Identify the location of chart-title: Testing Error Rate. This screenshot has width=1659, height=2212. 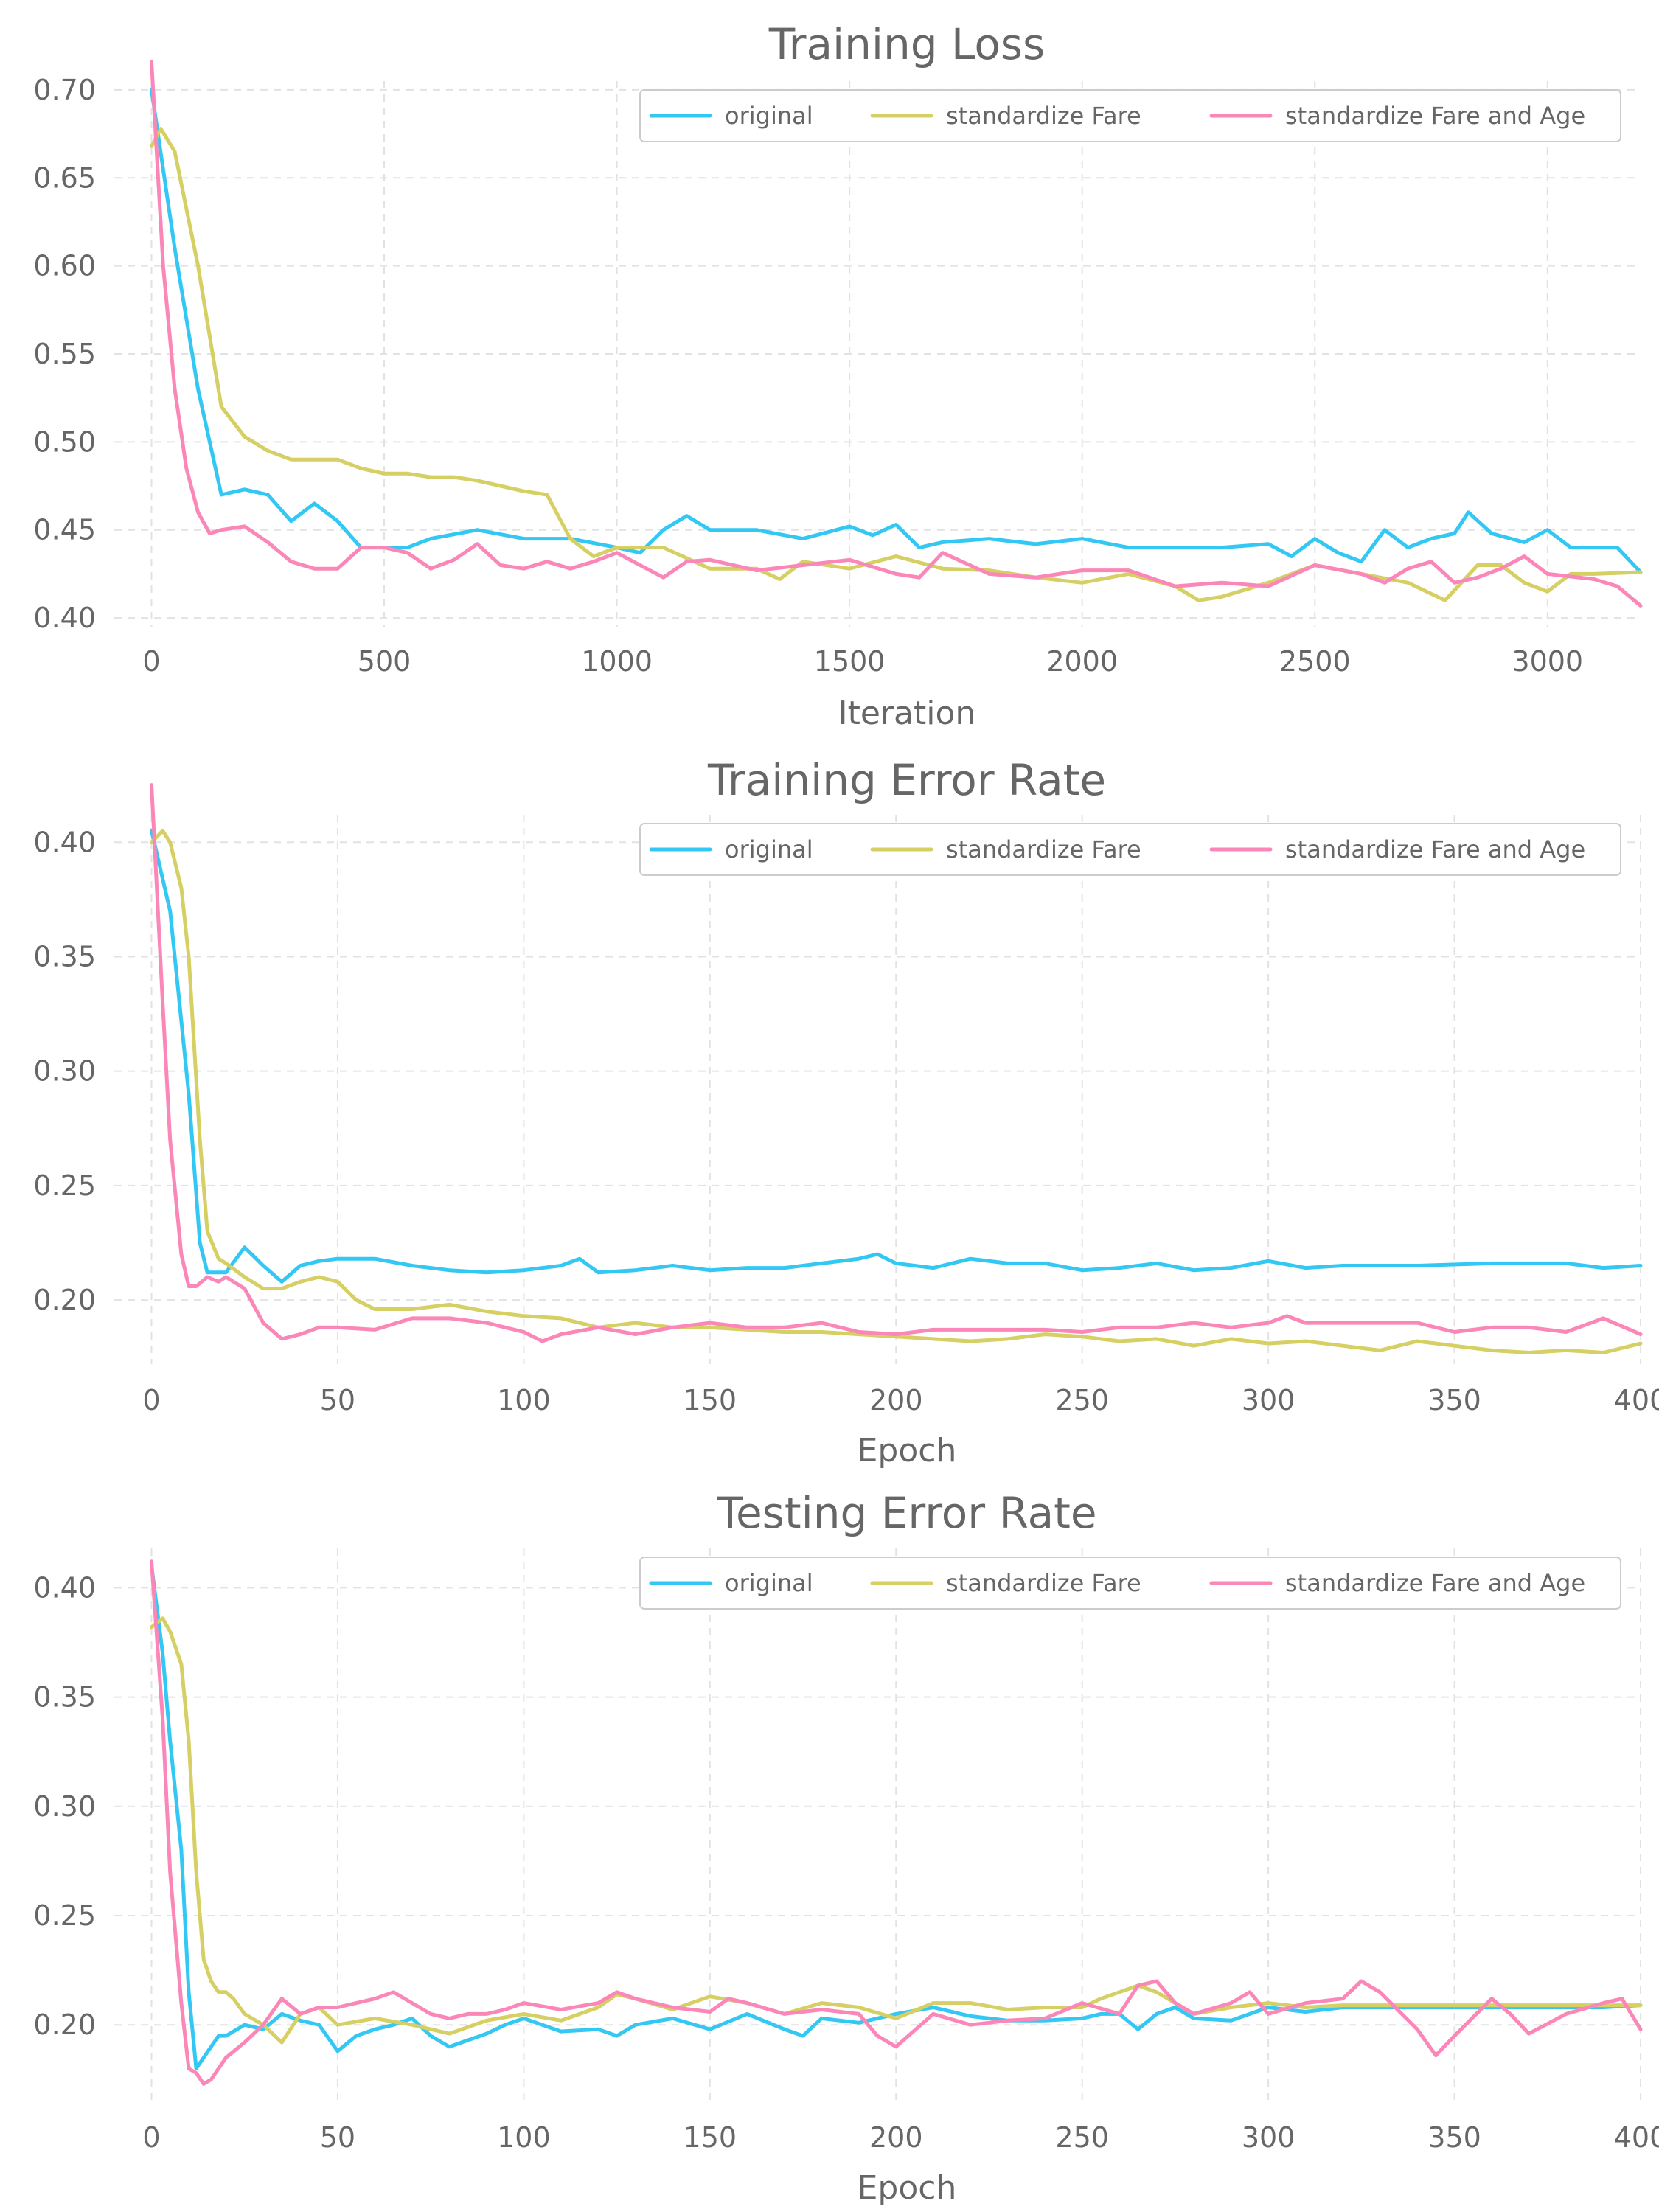
(906, 1513).